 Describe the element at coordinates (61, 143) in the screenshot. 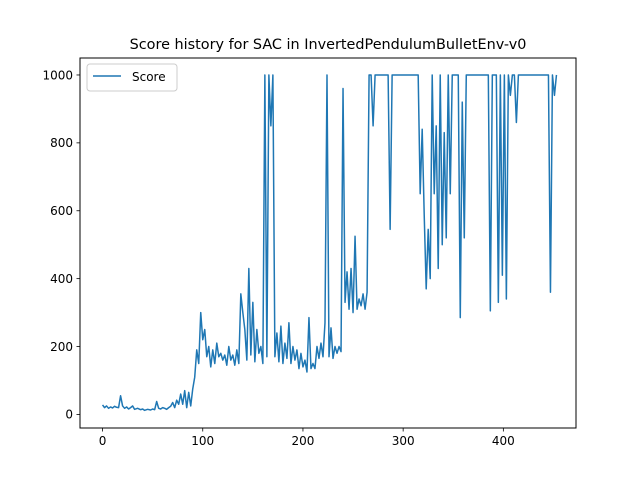

I see `y-tick-label-800: 800` at that location.